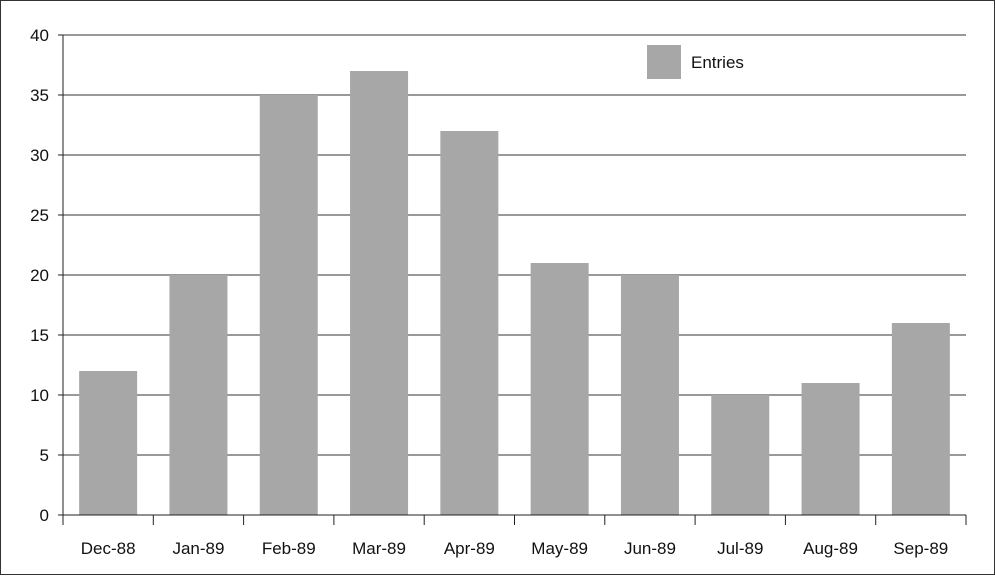 This screenshot has height=576, width=995. I want to click on x-tick-label: Dec-88, so click(108, 548).